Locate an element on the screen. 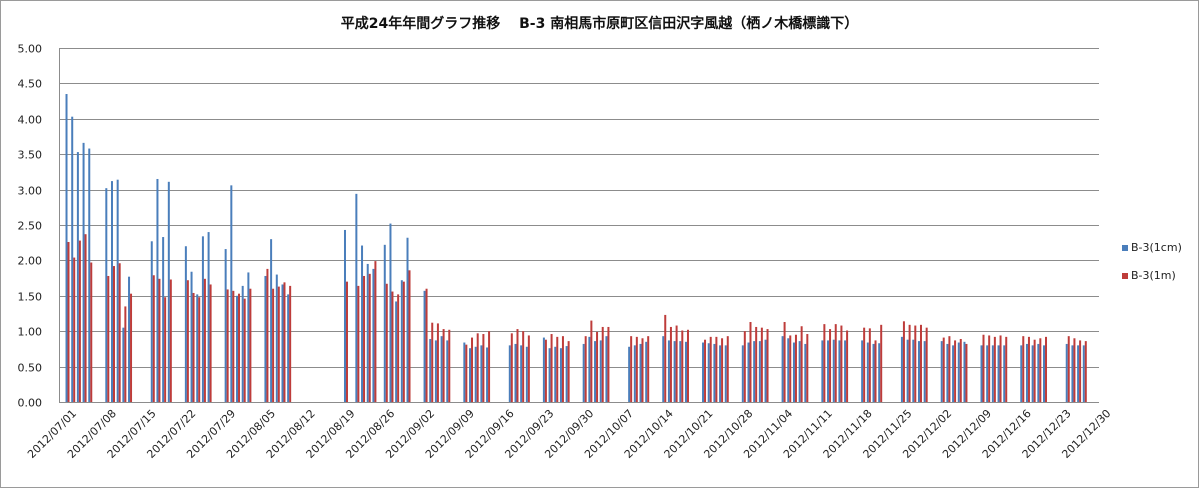  y-tick-label: 4.00 is located at coordinates (30, 120).